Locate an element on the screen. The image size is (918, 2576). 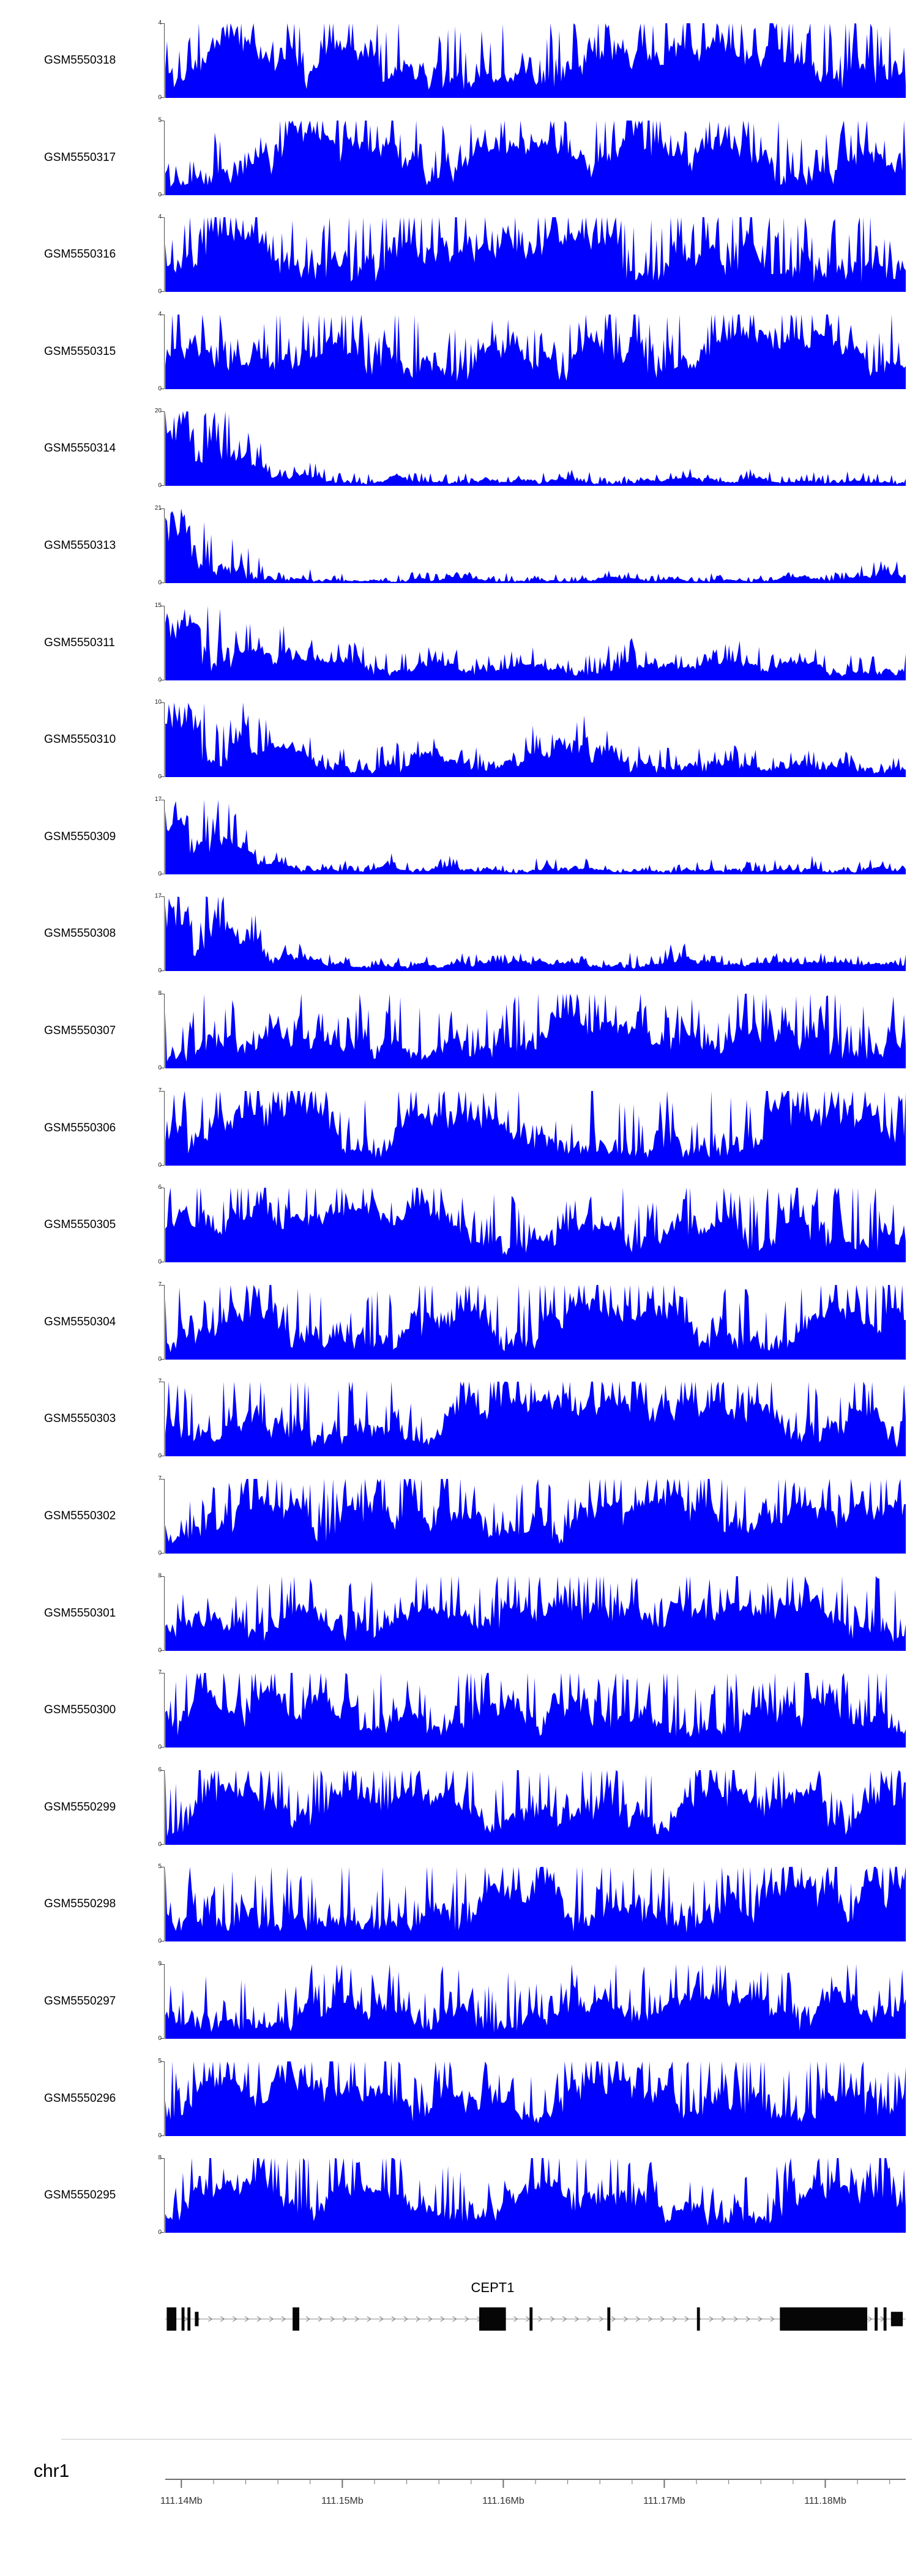
track-name-label: GSM5550316 is located at coordinates (80, 254).